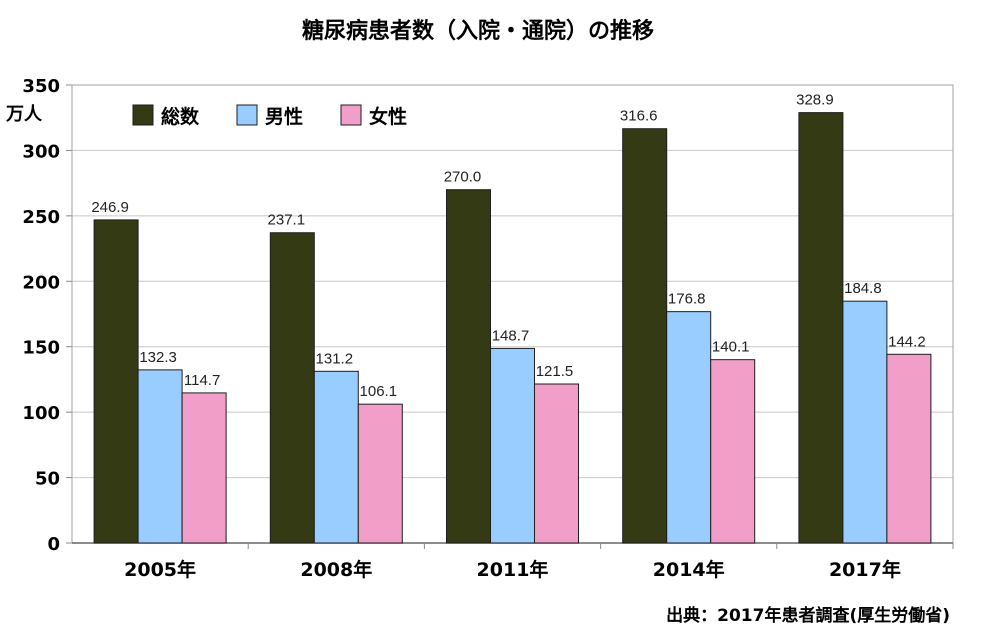  I want to click on bar-総数-2014年, so click(645, 336).